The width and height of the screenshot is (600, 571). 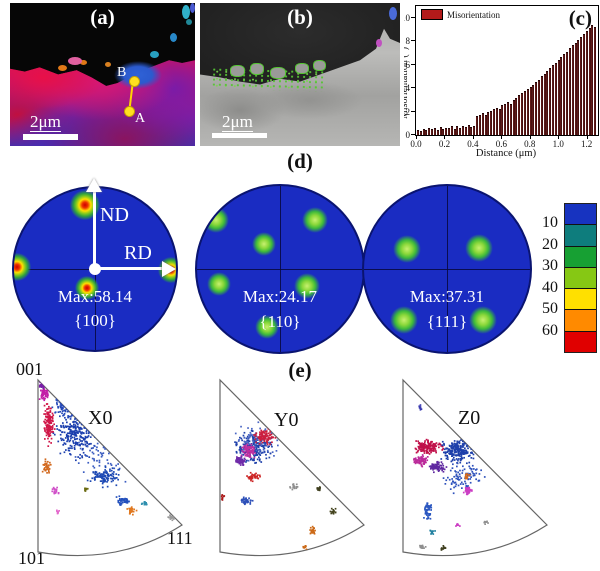 I want to click on ipf-z0-label: Z0, so click(x=469, y=418).